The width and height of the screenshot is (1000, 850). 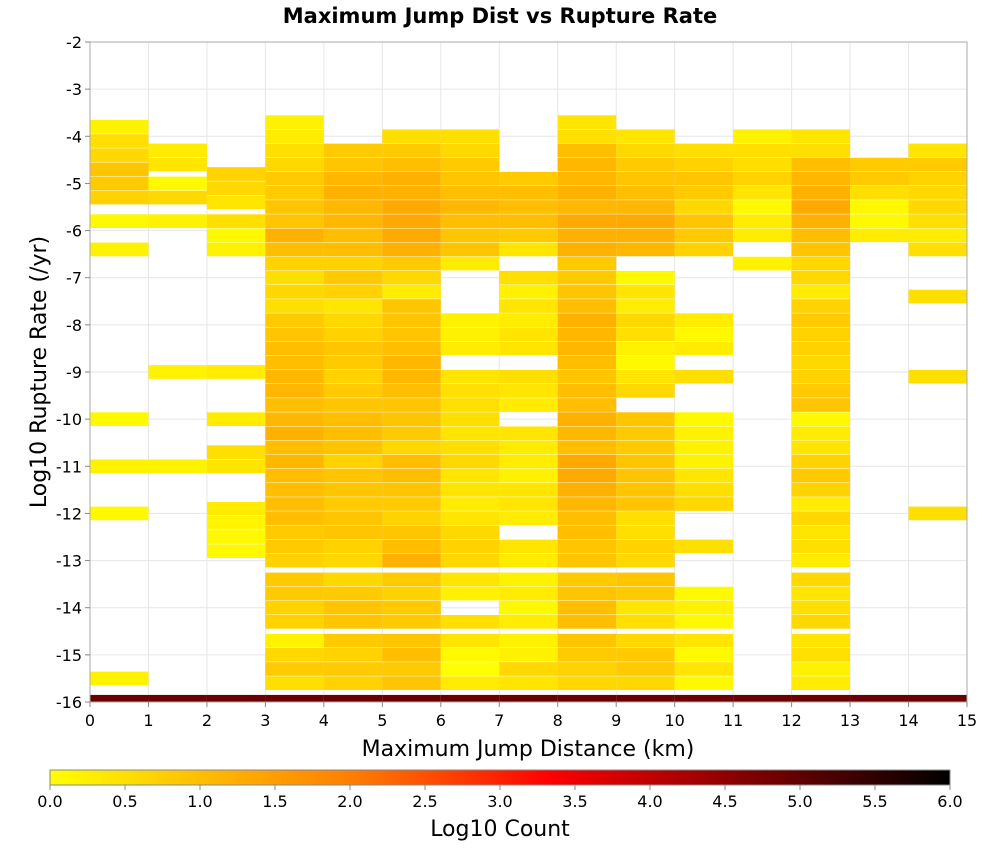 I want to click on colorbar-tick-label: 1.0, so click(x=199, y=801).